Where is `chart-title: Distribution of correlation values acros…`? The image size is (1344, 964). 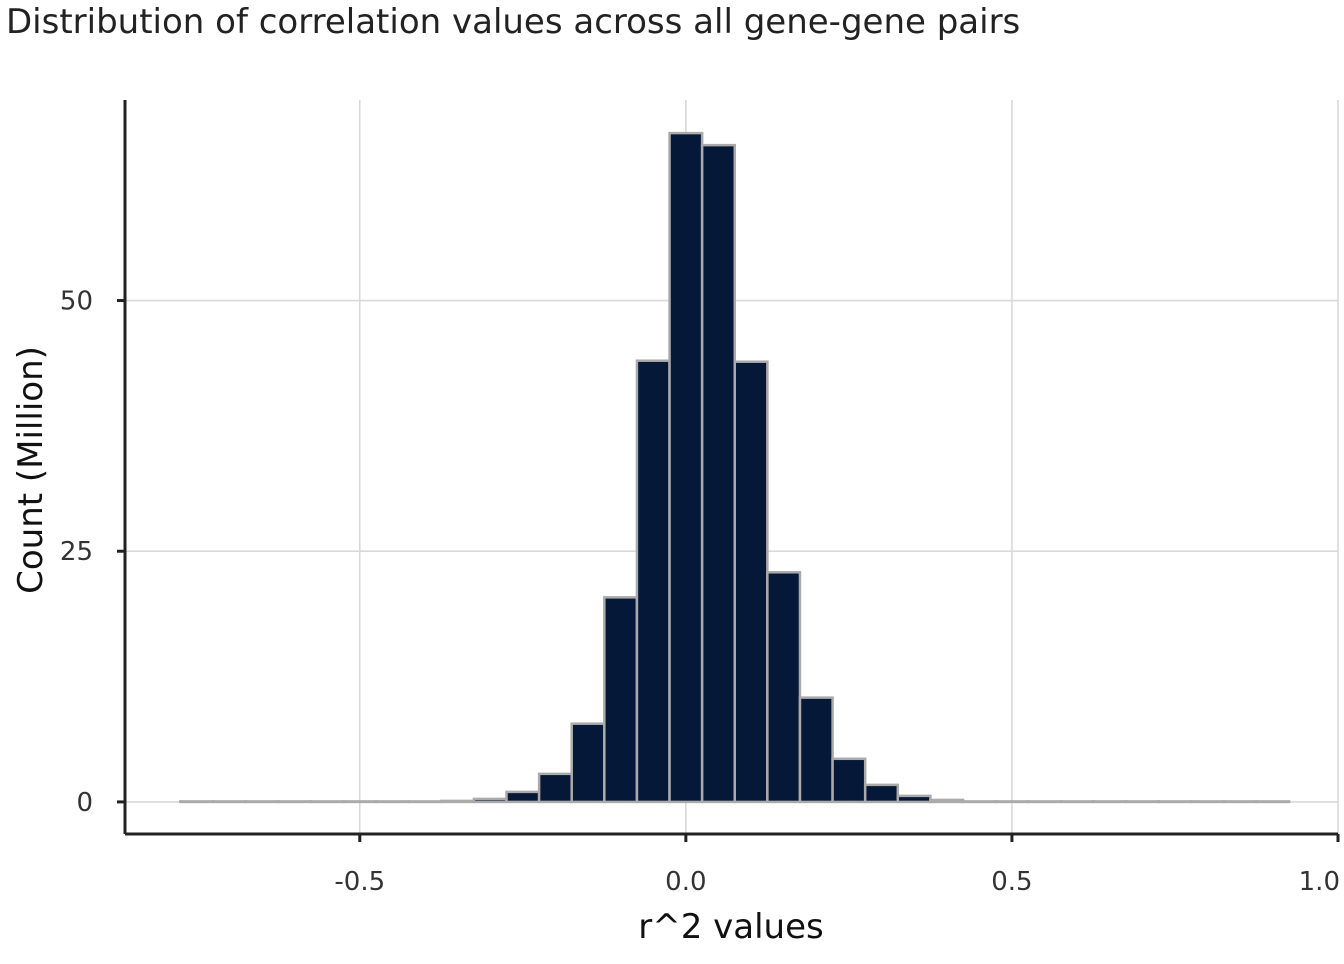 chart-title: Distribution of correlation values acros… is located at coordinates (513, 22).